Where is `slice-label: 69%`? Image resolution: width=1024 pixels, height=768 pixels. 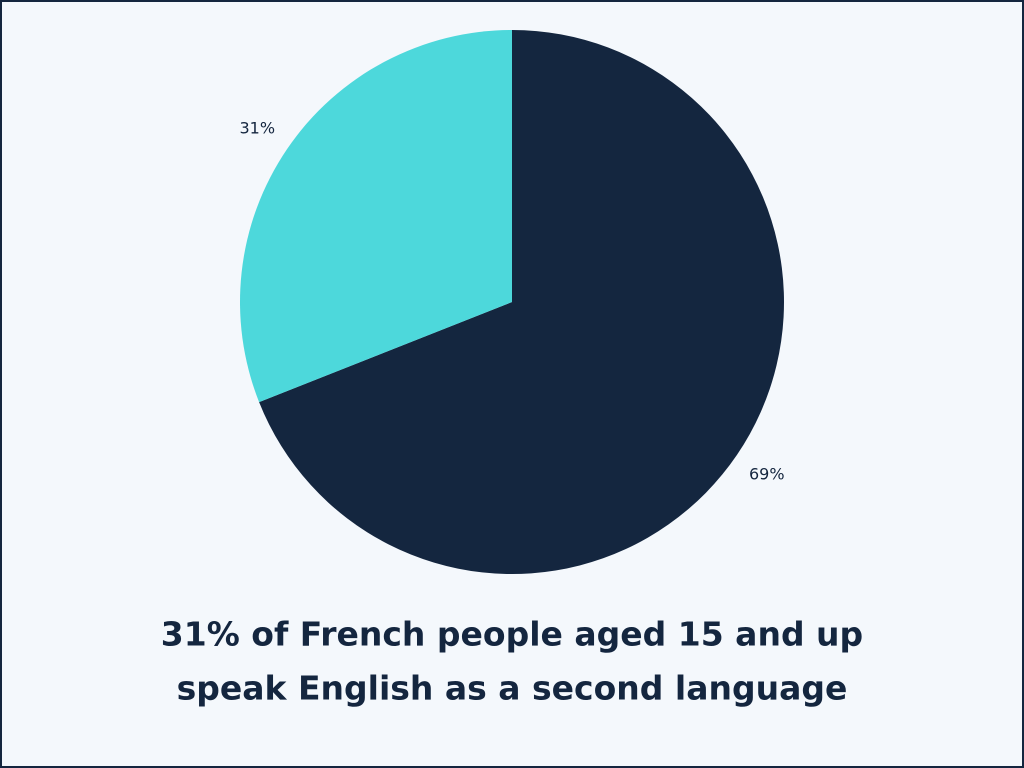
slice-label: 69% is located at coordinates (767, 474).